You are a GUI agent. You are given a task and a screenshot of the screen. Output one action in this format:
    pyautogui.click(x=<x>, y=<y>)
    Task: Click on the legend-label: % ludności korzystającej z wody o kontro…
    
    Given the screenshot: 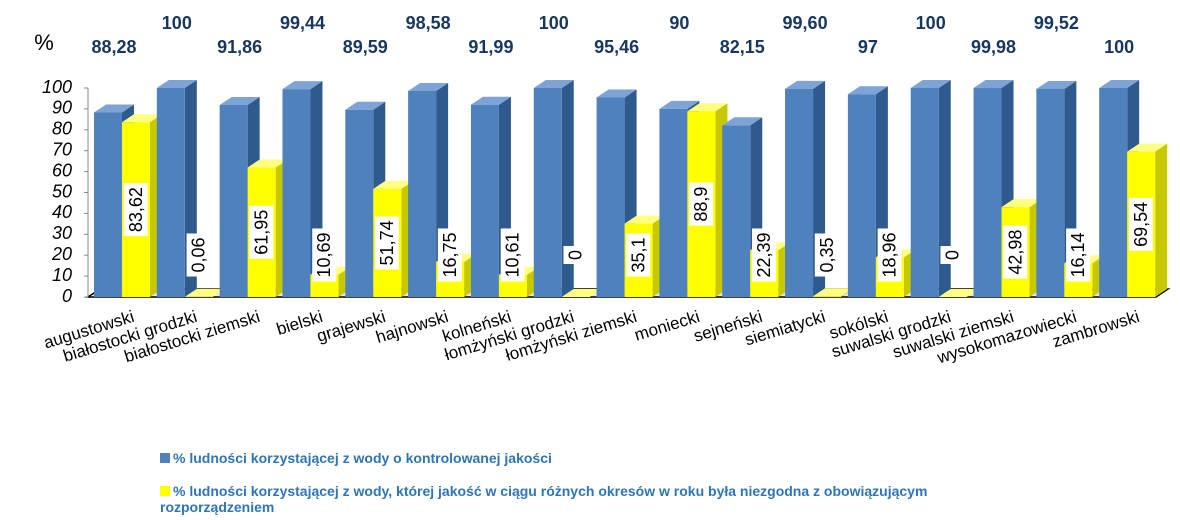 What is the action you would take?
    pyautogui.click(x=362, y=458)
    